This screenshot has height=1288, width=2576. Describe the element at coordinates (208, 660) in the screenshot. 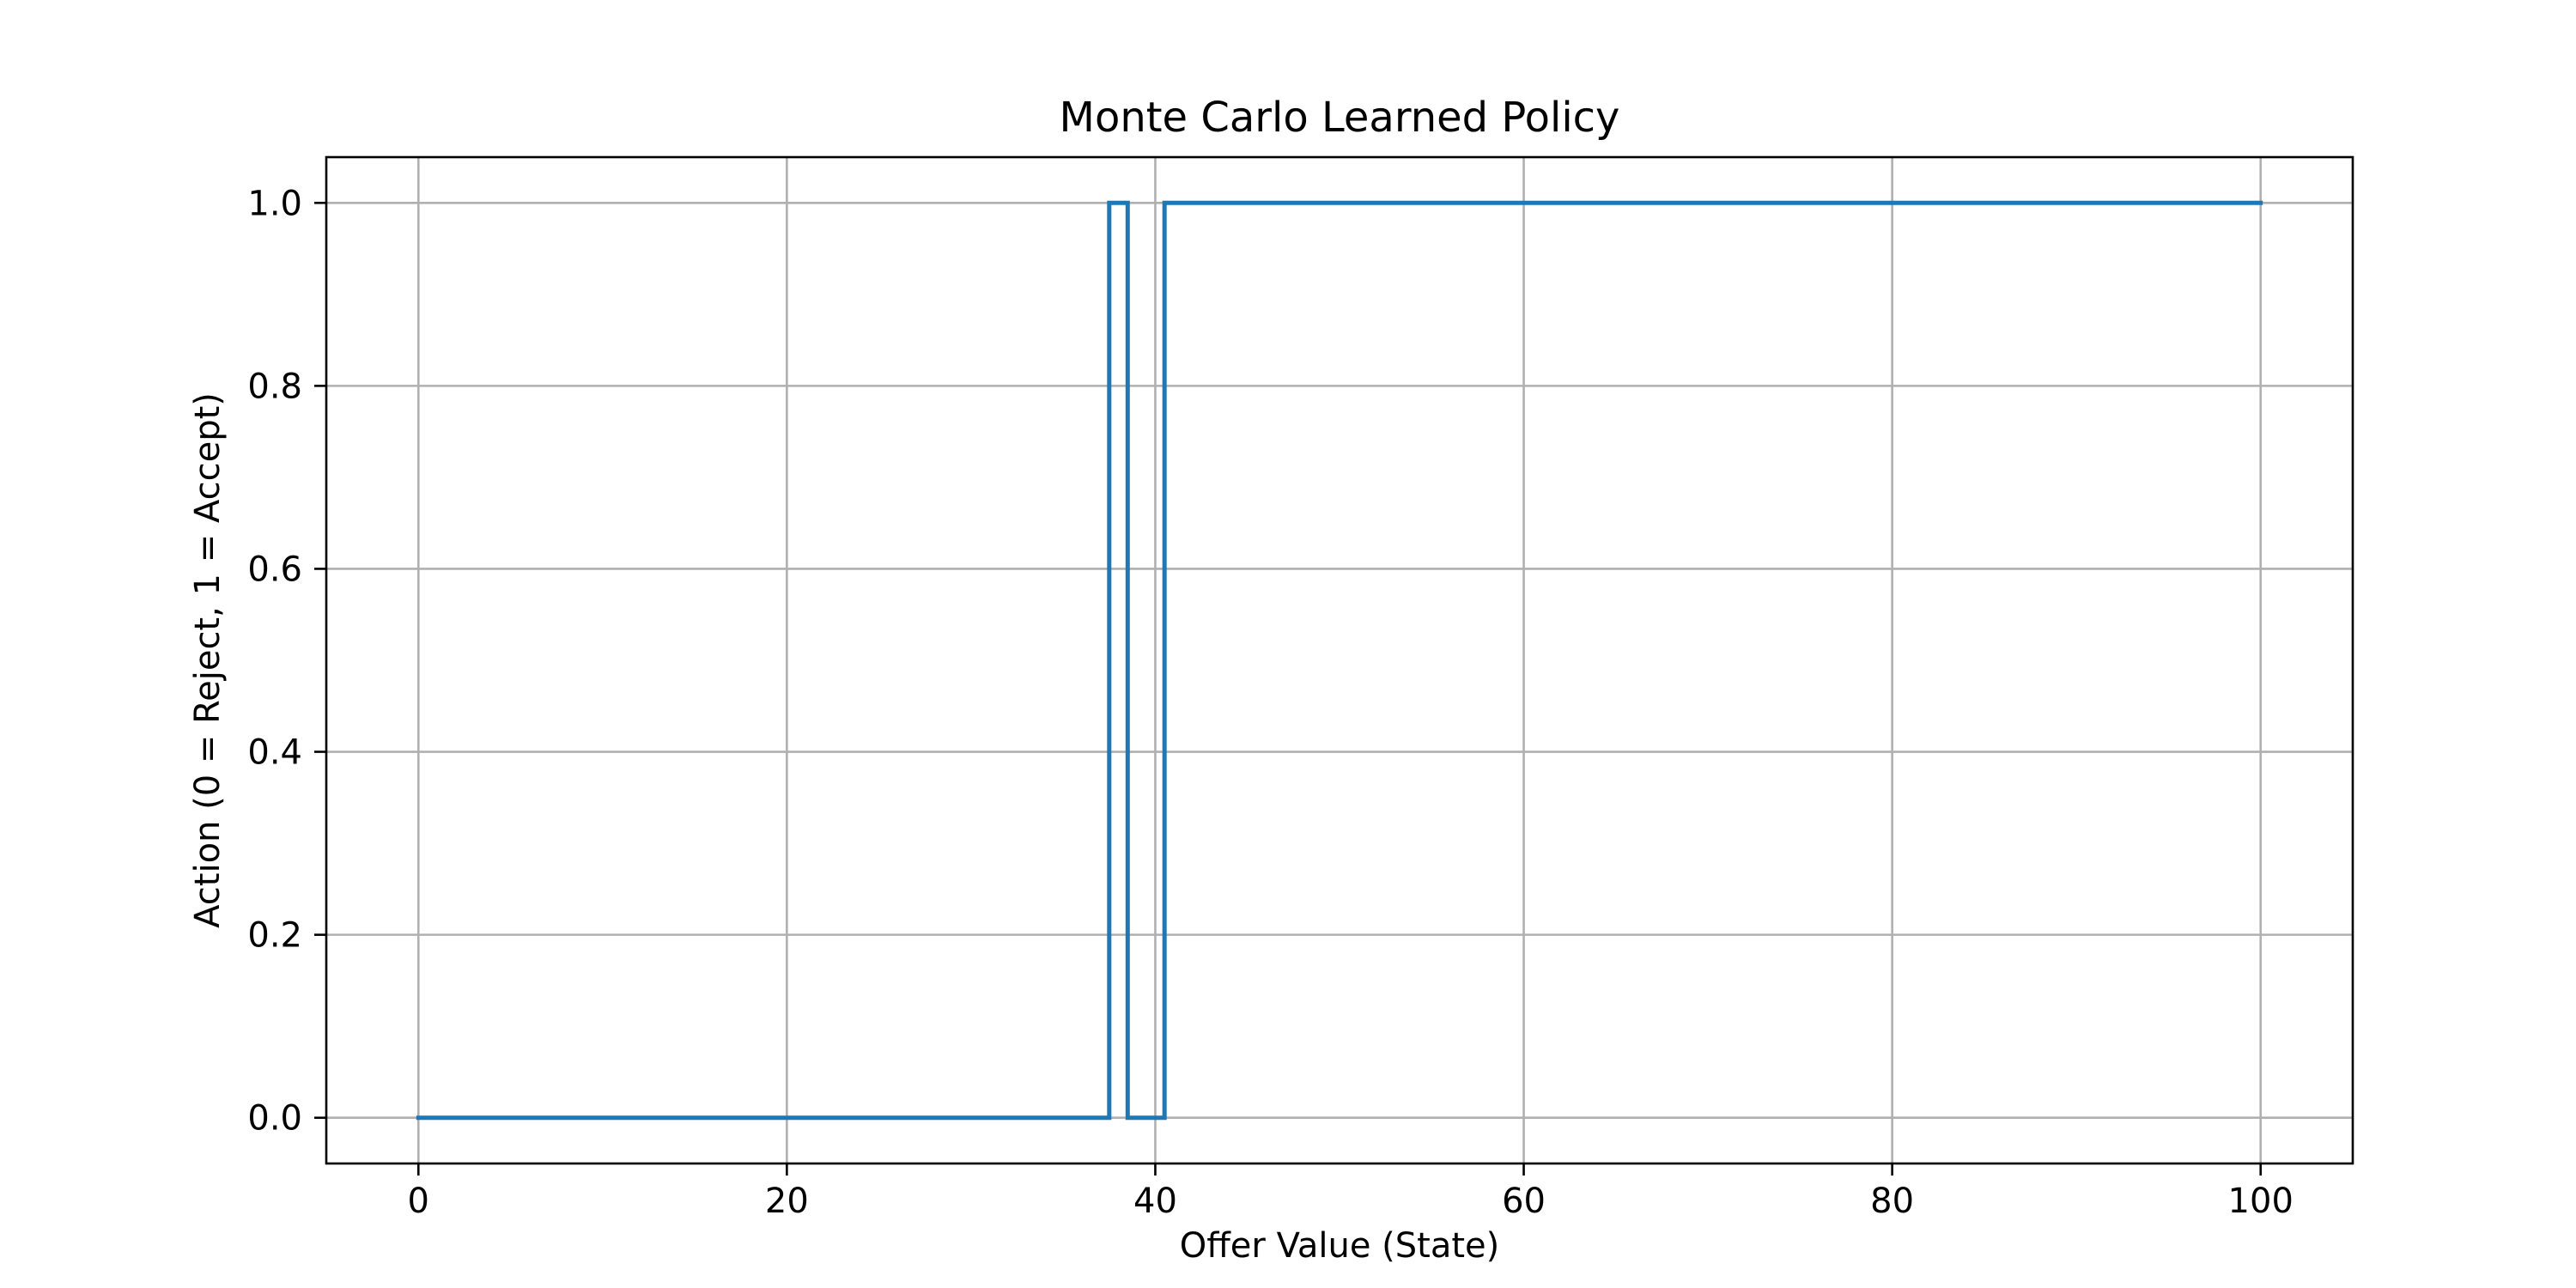

I see `y-axis-label: Action (0 = Reject, 1 = Accept)` at that location.